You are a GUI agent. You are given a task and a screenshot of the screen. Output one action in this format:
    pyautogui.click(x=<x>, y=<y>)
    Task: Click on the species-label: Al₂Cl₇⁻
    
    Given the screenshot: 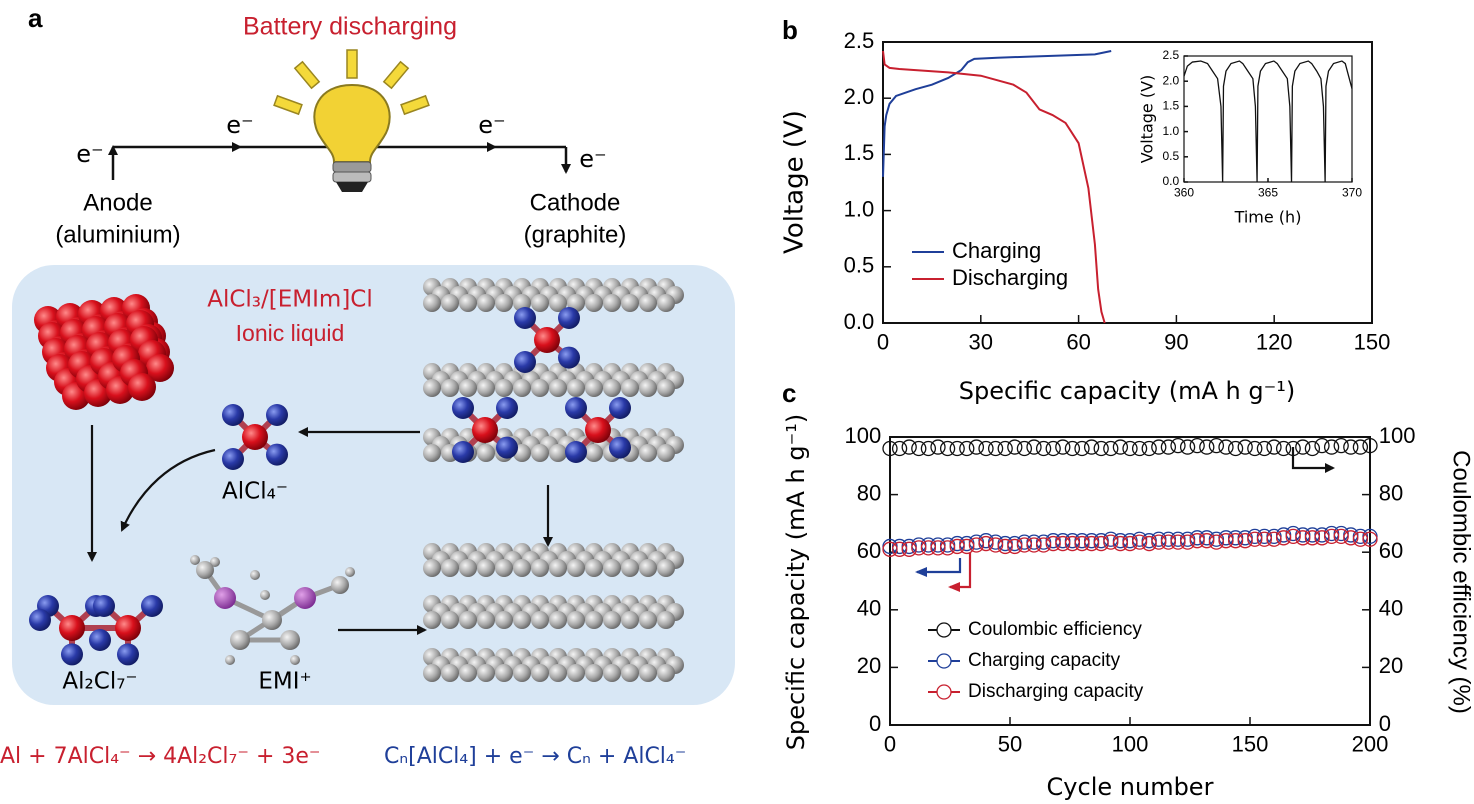 What is the action you would take?
    pyautogui.click(x=99, y=682)
    